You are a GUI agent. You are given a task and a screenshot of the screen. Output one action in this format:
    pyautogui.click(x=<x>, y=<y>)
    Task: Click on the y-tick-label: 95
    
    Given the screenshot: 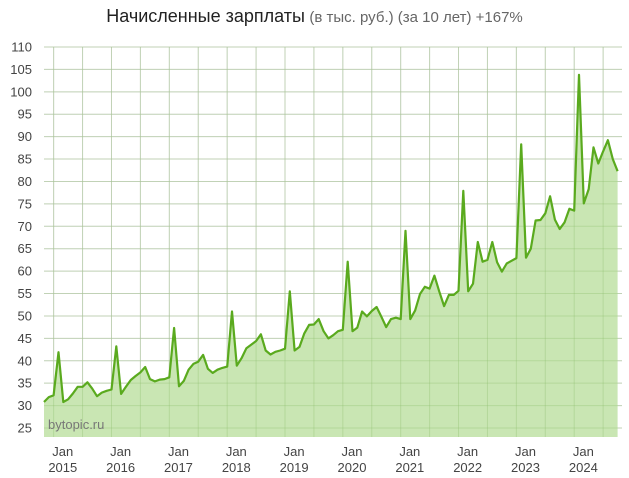 What is the action you would take?
    pyautogui.click(x=25, y=114)
    